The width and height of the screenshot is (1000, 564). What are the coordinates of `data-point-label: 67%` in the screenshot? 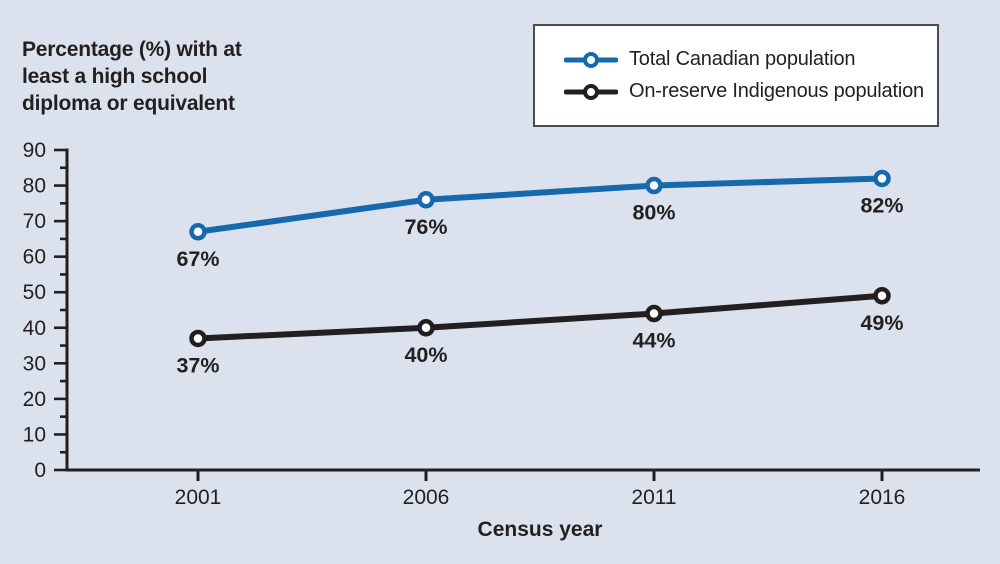 It's located at (197, 259).